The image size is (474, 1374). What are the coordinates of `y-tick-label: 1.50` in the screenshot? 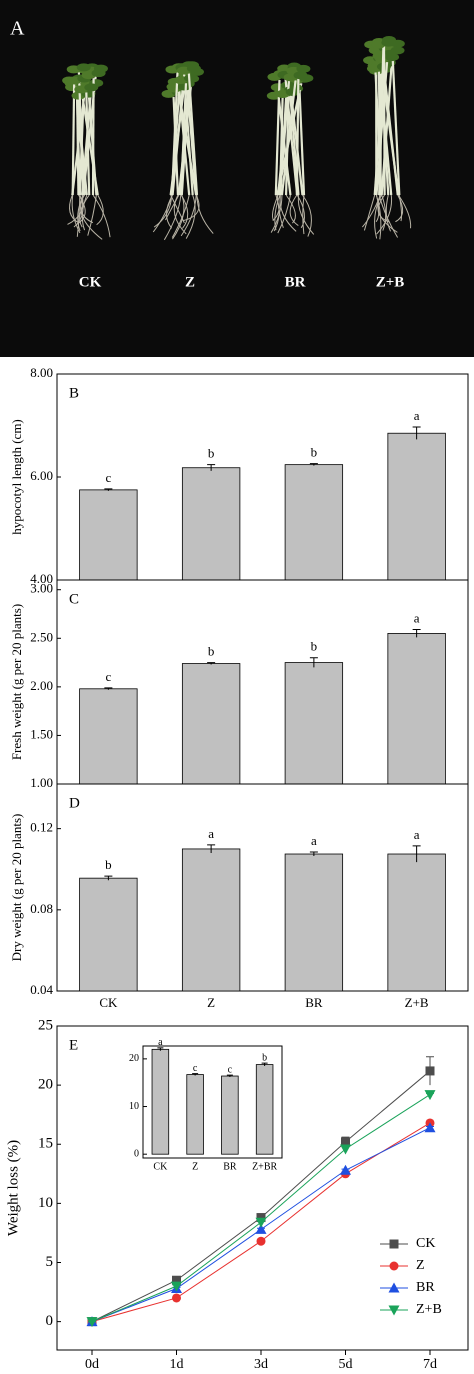 It's located at (41, 733).